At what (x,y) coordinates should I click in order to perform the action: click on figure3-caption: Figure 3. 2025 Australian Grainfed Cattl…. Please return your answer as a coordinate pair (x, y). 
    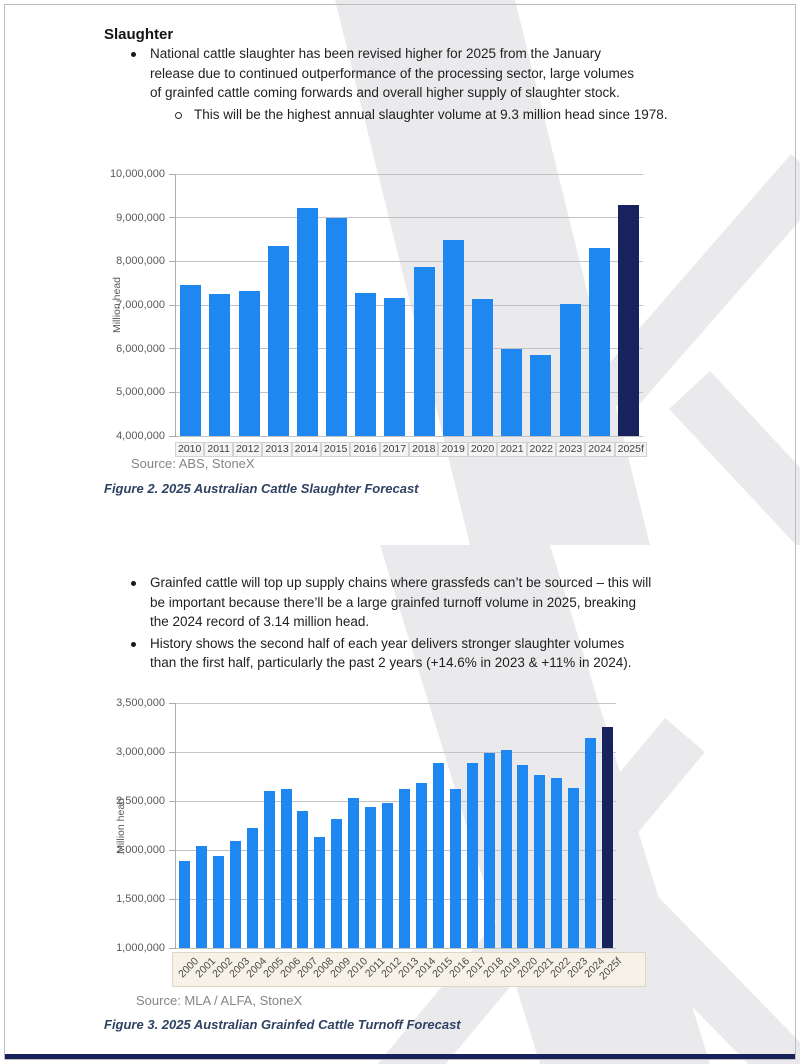
    Looking at the image, I should click on (282, 1024).